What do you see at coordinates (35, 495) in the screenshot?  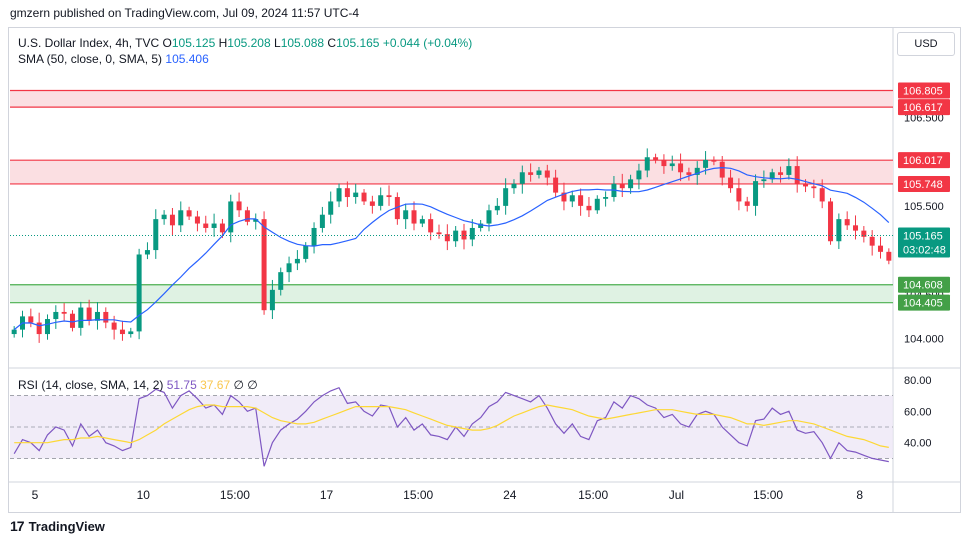 I see `time-tick-label: 5` at bounding box center [35, 495].